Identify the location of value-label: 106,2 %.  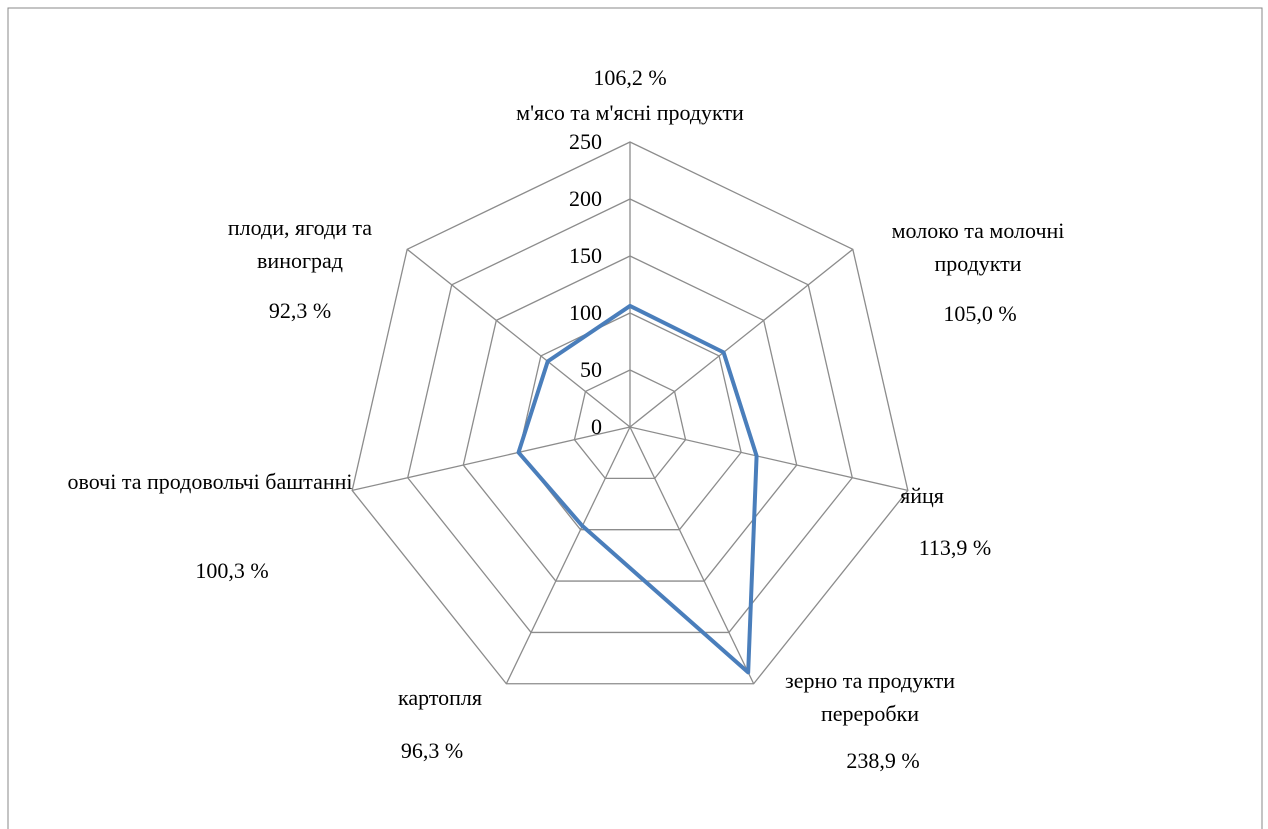
(630, 77).